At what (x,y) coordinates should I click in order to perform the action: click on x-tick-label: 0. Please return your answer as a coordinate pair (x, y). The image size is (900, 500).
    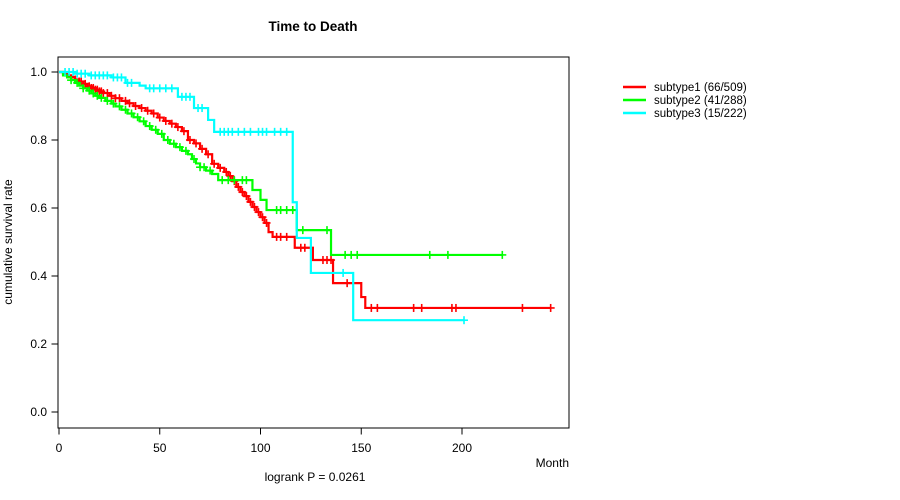
    Looking at the image, I should click on (59, 448).